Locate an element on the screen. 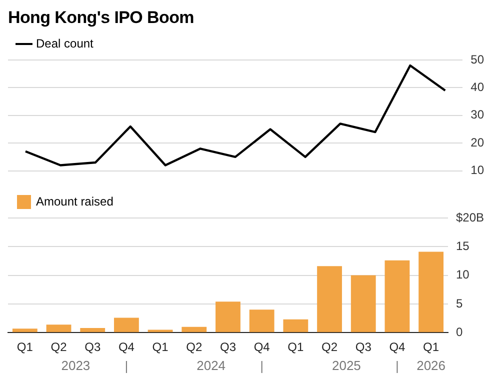 The height and width of the screenshot is (384, 500). text: 2026 is located at coordinates (431, 366).